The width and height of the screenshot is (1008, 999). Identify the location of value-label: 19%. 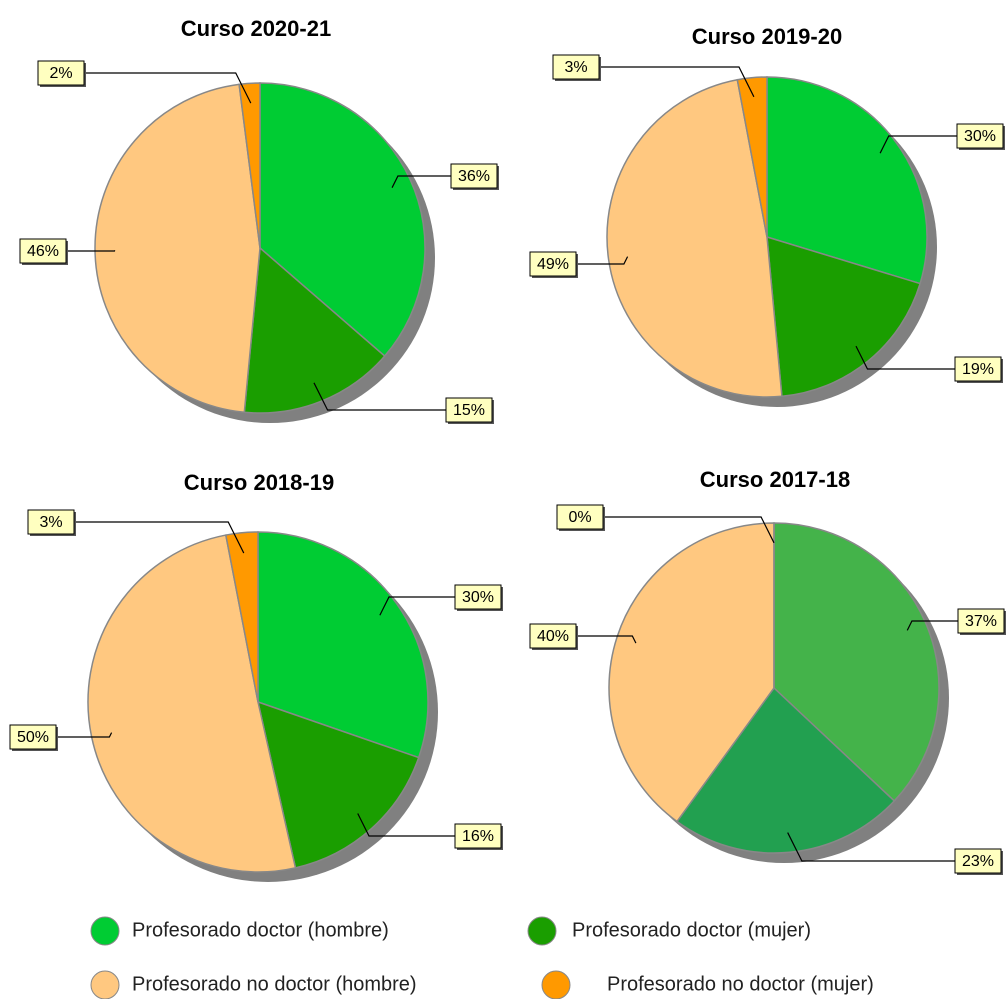
(978, 369).